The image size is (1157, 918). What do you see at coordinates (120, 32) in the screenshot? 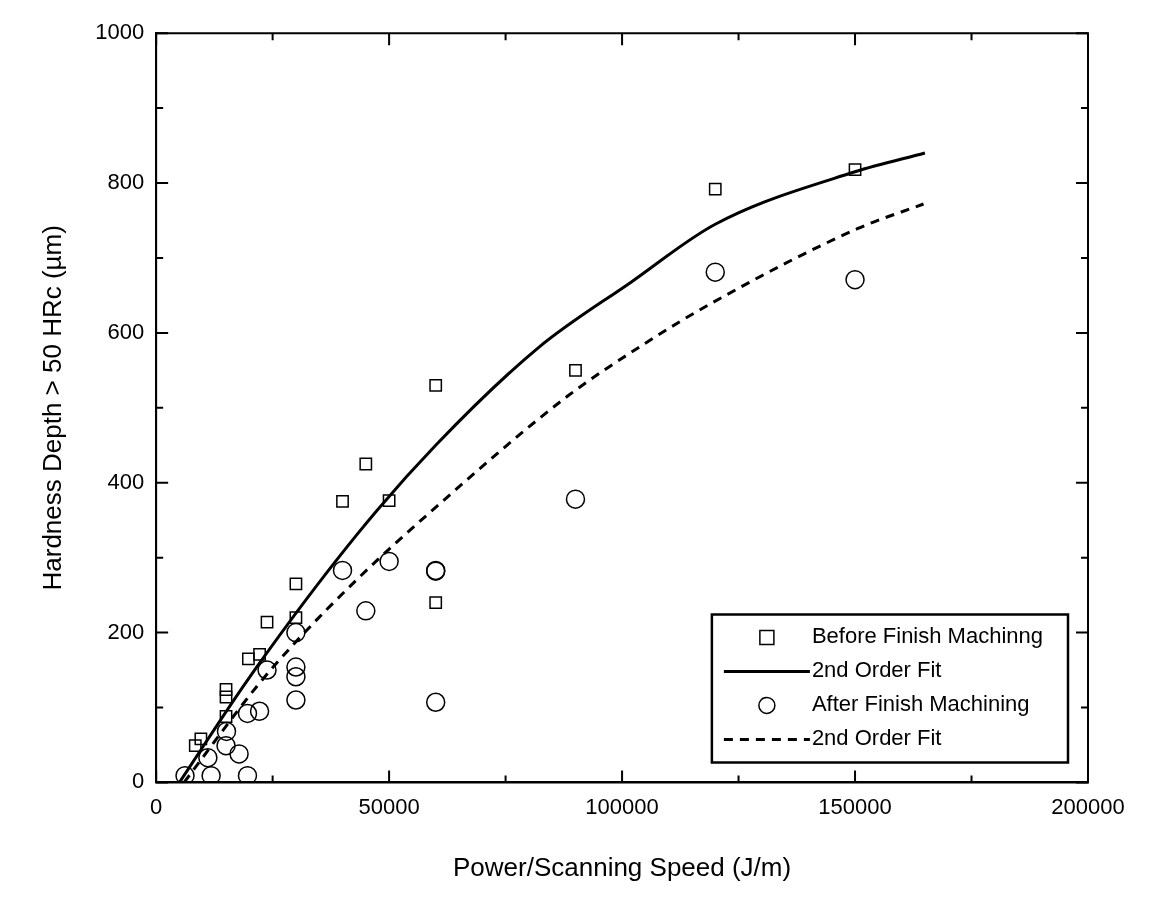
I see `y-tick-label: 1000` at bounding box center [120, 32].